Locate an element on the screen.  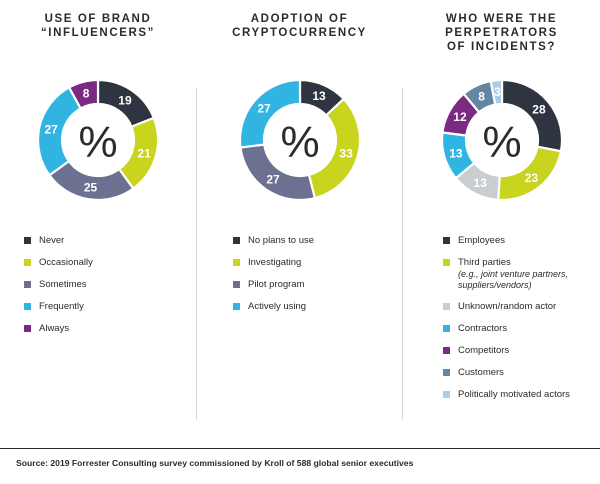
legend-item: Pilot program is located at coordinates (313, 285).